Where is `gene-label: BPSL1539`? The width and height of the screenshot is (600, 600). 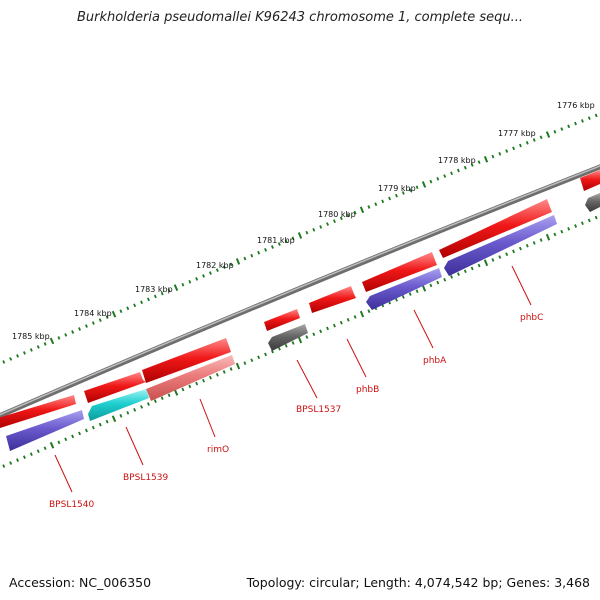
gene-label: BPSL1539 is located at coordinates (146, 478).